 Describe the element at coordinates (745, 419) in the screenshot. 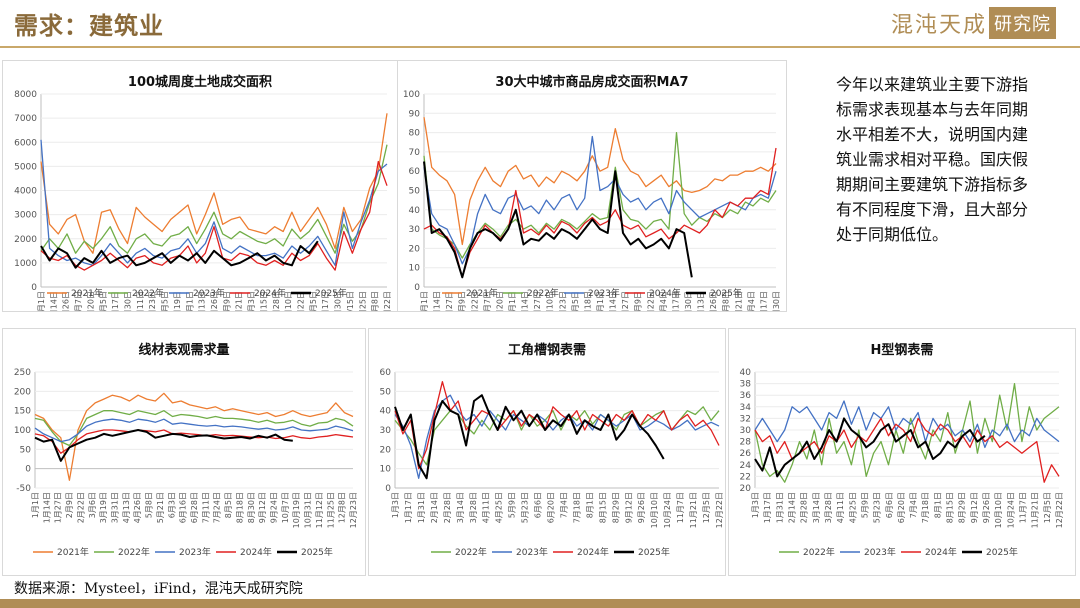

I see `y-tick-label: 32` at that location.